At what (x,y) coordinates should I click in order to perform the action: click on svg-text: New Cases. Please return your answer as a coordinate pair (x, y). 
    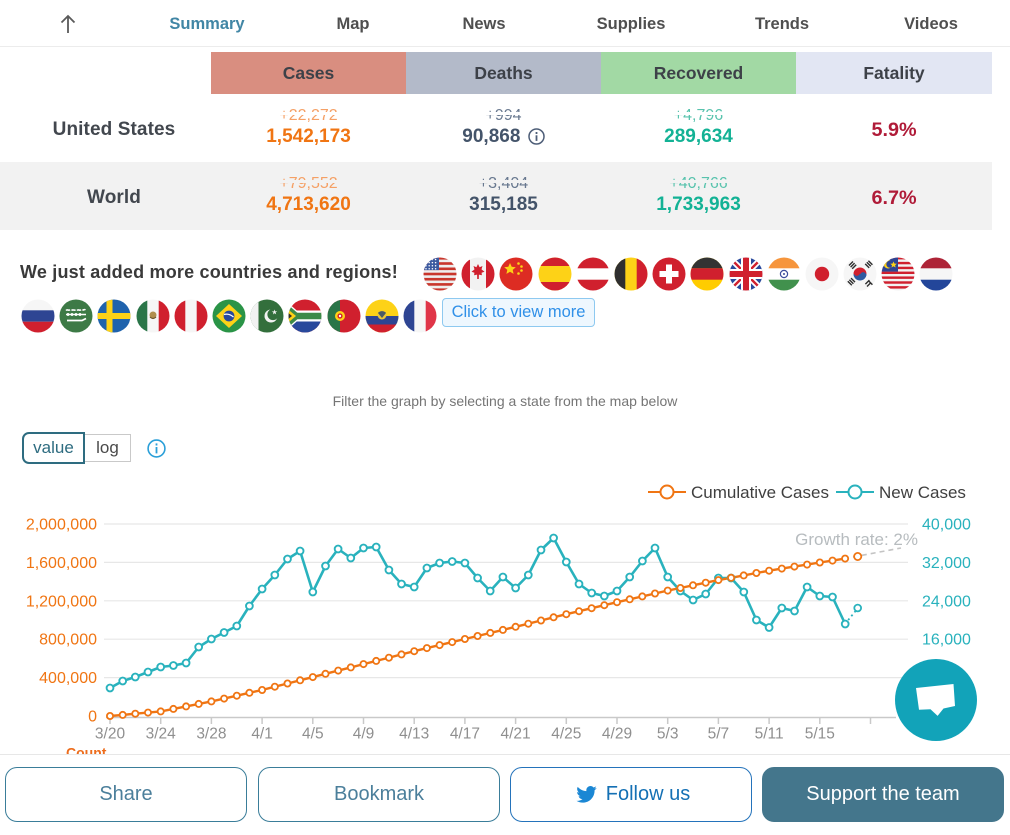
    Looking at the image, I should click on (922, 492).